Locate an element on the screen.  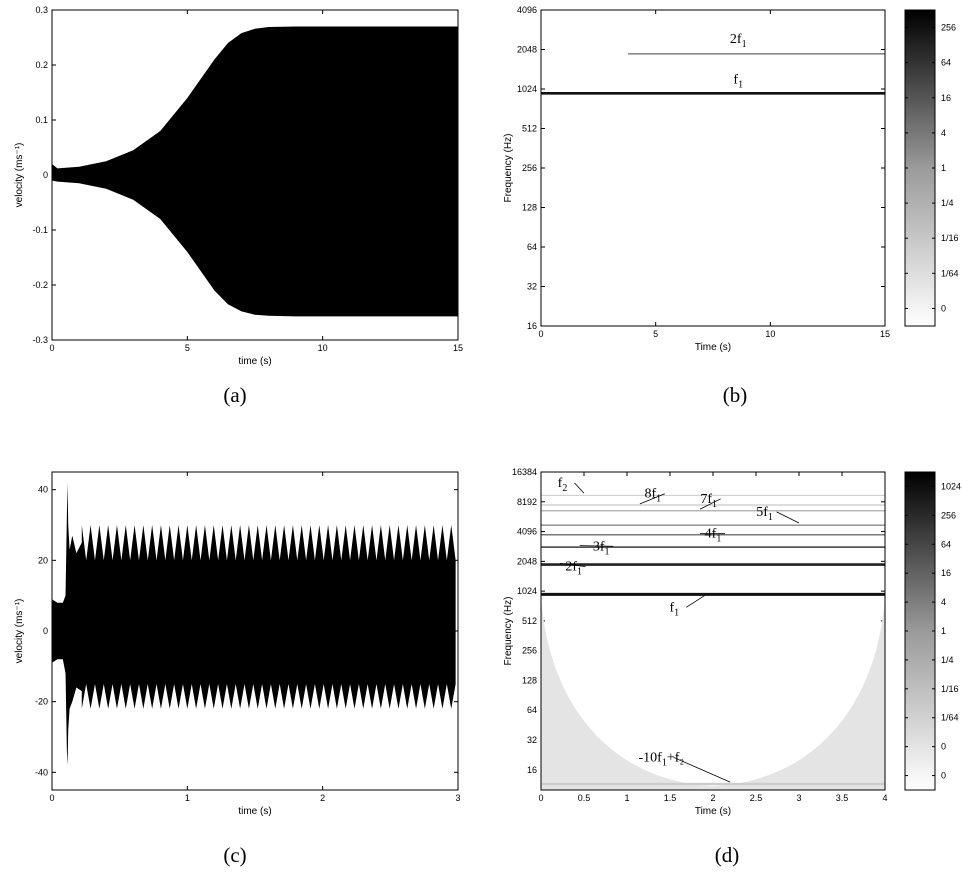
colorbar-label: 1024 is located at coordinates (951, 486).